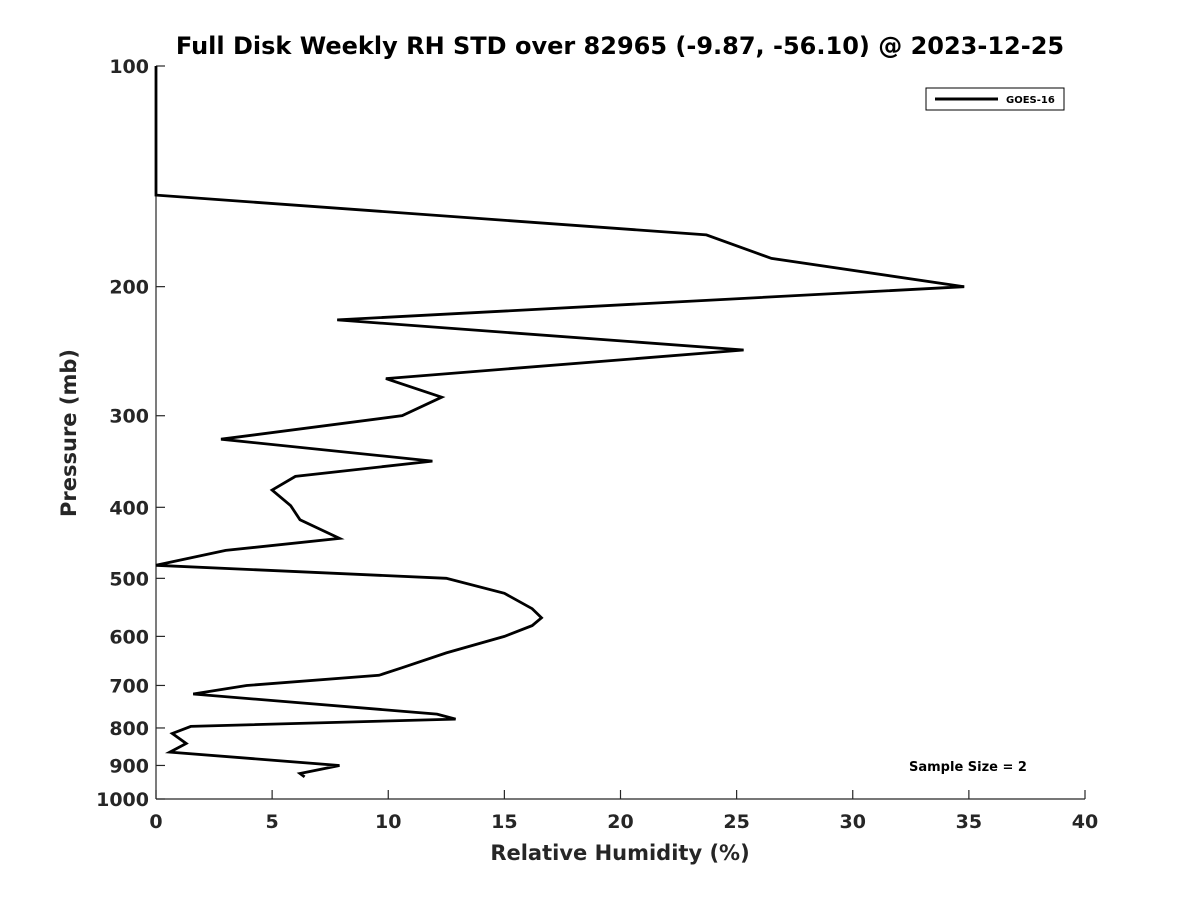 This screenshot has width=1200, height=900. I want to click on x-tick-label: 20, so click(620, 822).